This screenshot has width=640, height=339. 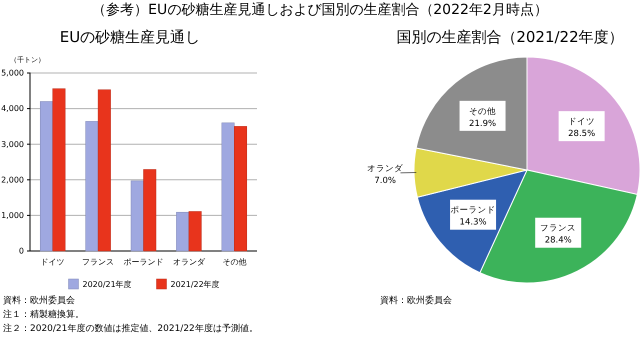 I want to click on x-tick-label: その他, so click(x=234, y=262).